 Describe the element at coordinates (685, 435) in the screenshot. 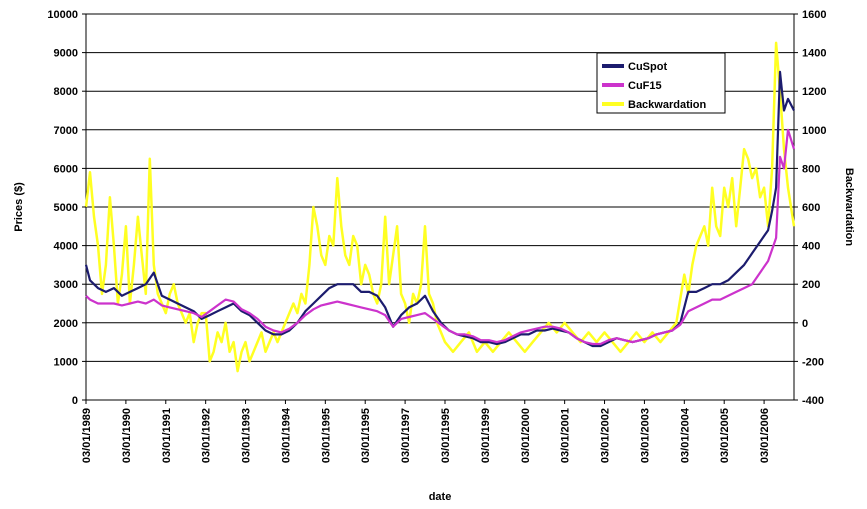

I see `x-tick-label: 03/01/2004` at that location.